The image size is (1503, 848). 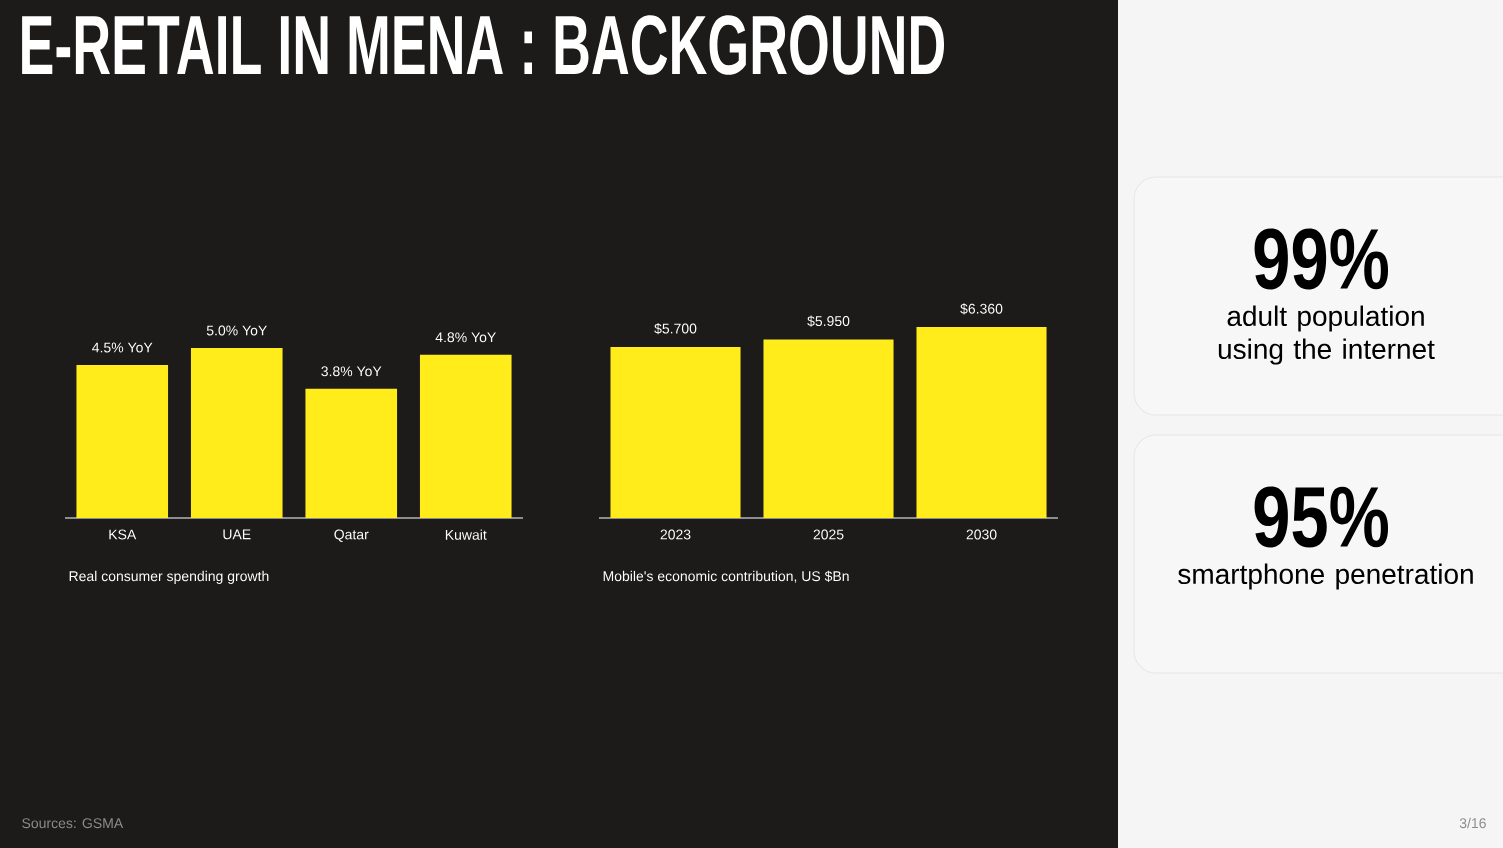 What do you see at coordinates (1321, 517) in the screenshot?
I see `text: 95%` at bounding box center [1321, 517].